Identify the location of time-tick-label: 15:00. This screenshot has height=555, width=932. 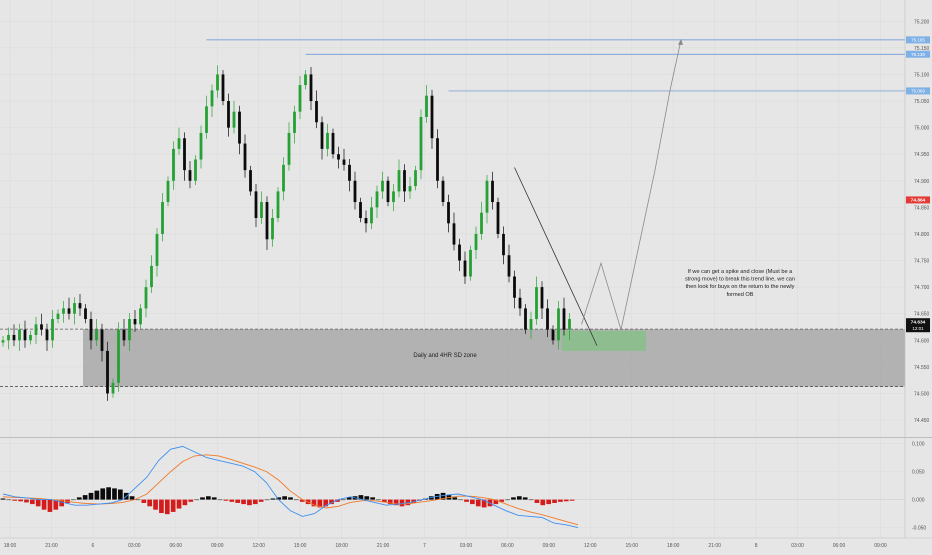
(300, 546).